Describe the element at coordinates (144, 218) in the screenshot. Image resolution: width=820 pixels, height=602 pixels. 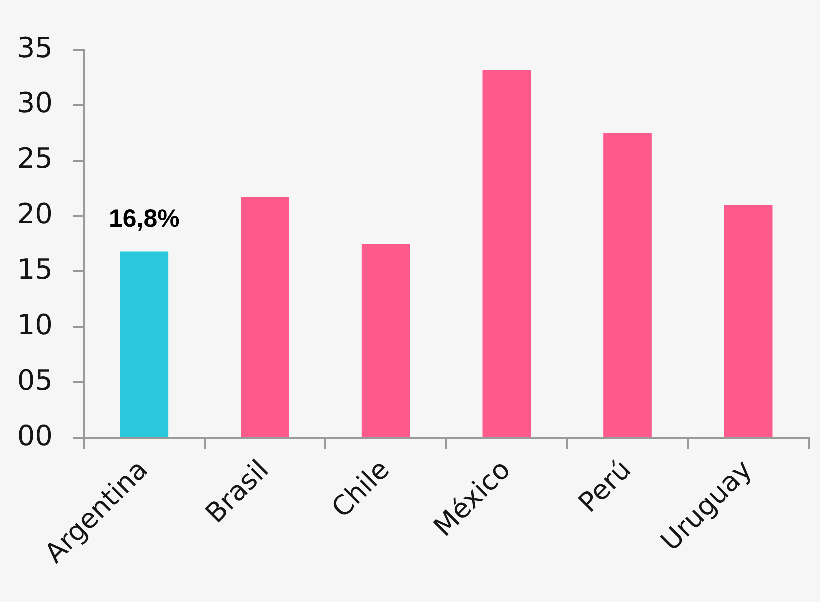
I see `data-label: 16,8%` at that location.